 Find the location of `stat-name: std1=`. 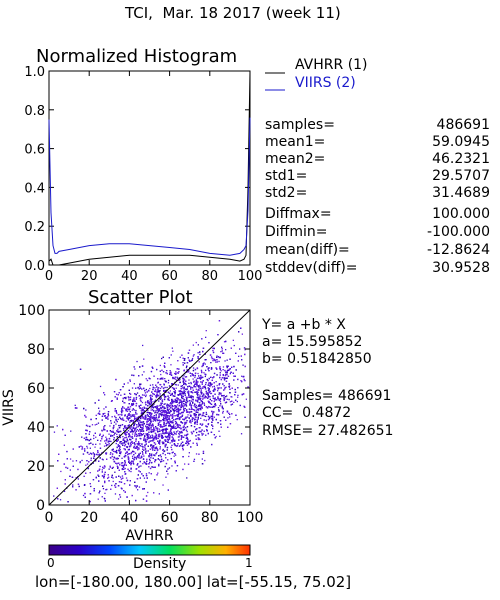

stat-name: std1= is located at coordinates (286, 176).